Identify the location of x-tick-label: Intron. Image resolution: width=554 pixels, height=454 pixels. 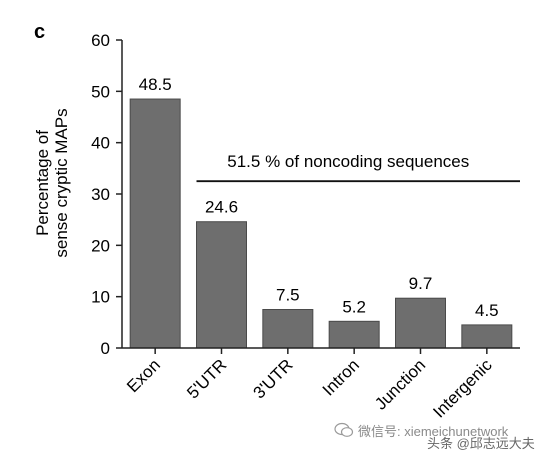
(341, 377).